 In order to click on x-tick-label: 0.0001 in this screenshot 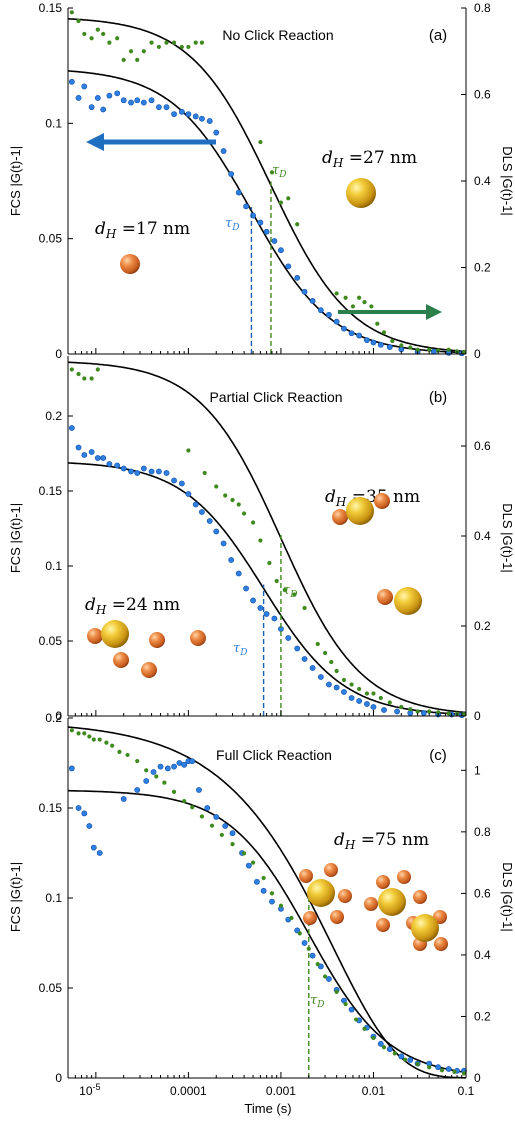, I will do `click(188, 1091)`.